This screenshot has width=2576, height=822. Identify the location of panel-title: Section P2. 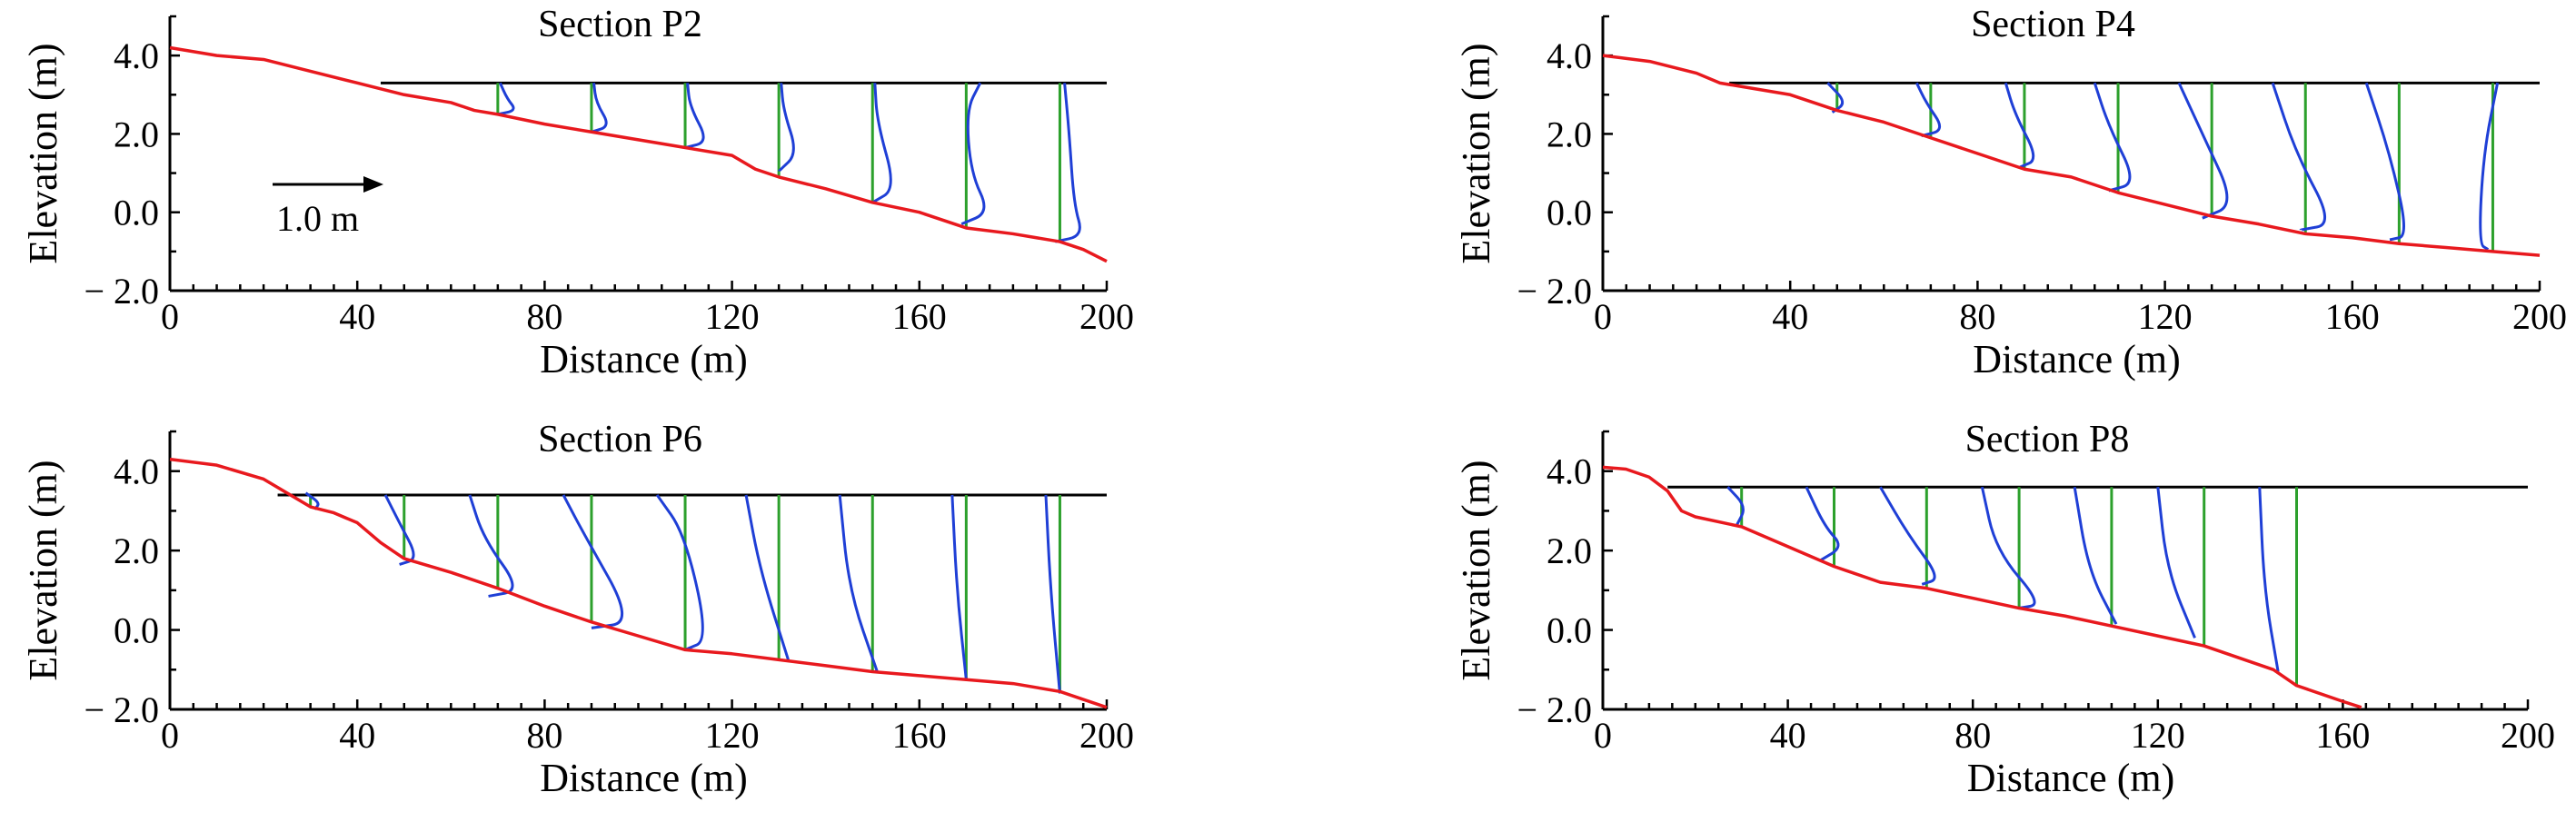
(620, 24).